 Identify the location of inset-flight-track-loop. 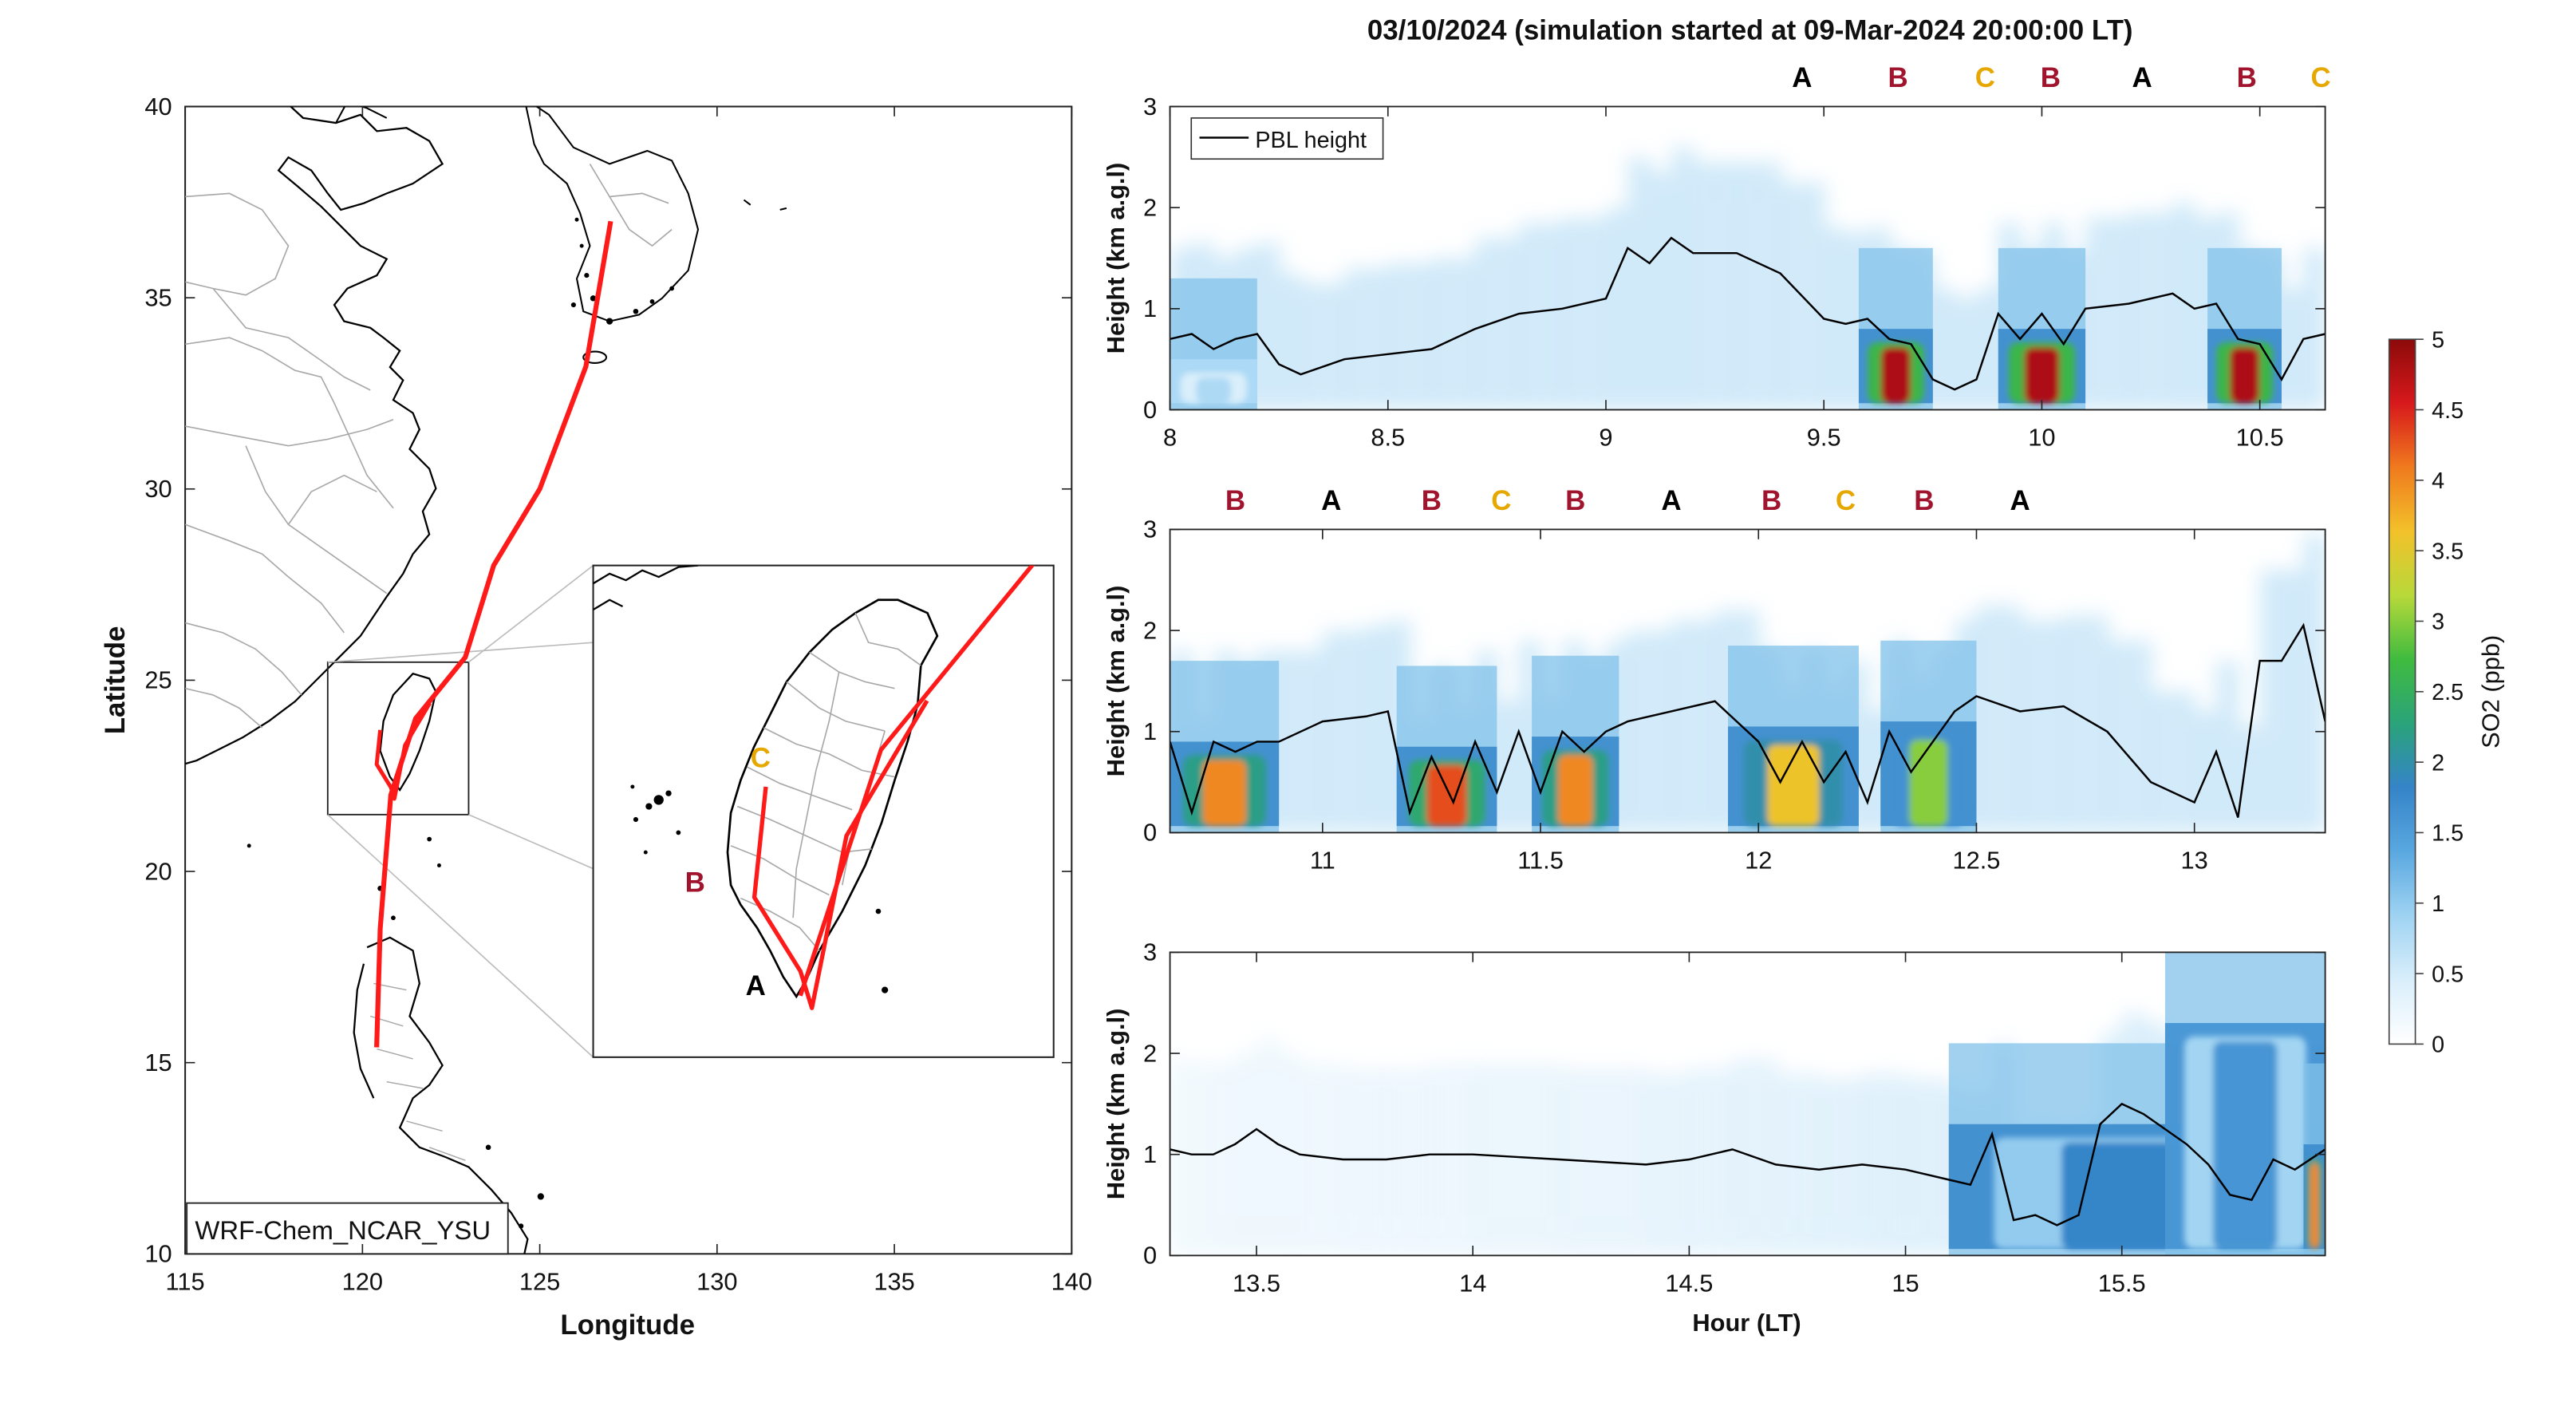
(840, 854).